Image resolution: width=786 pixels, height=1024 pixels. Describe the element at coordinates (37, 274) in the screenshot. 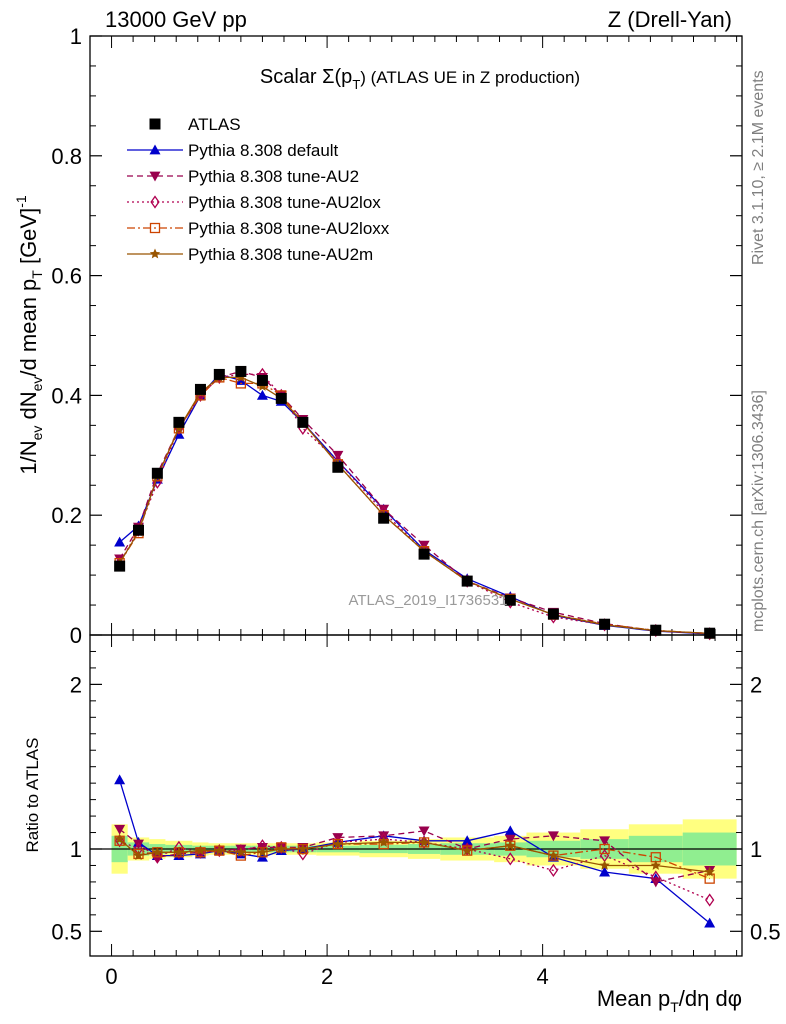

I see `y-label-sub-t: T` at that location.